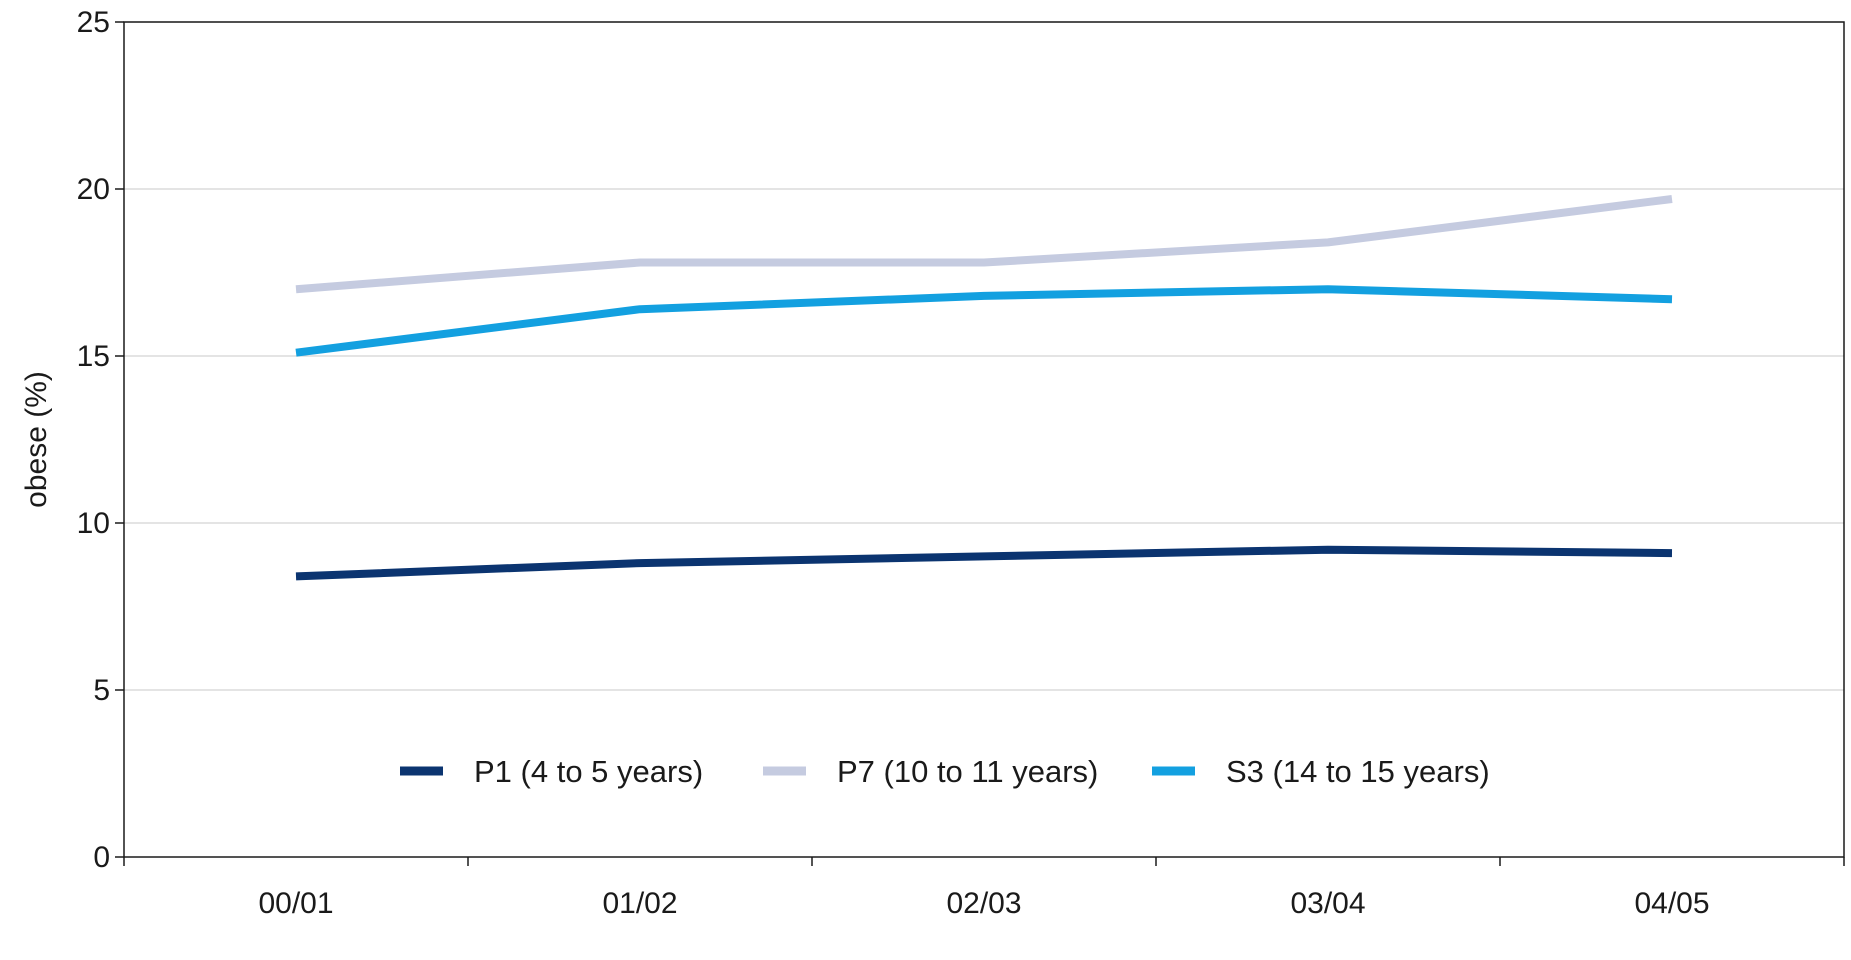 Image resolution: width=1851 pixels, height=960 pixels. What do you see at coordinates (967, 771) in the screenshot?
I see `legend-label: P7 (10 to 11 years)` at bounding box center [967, 771].